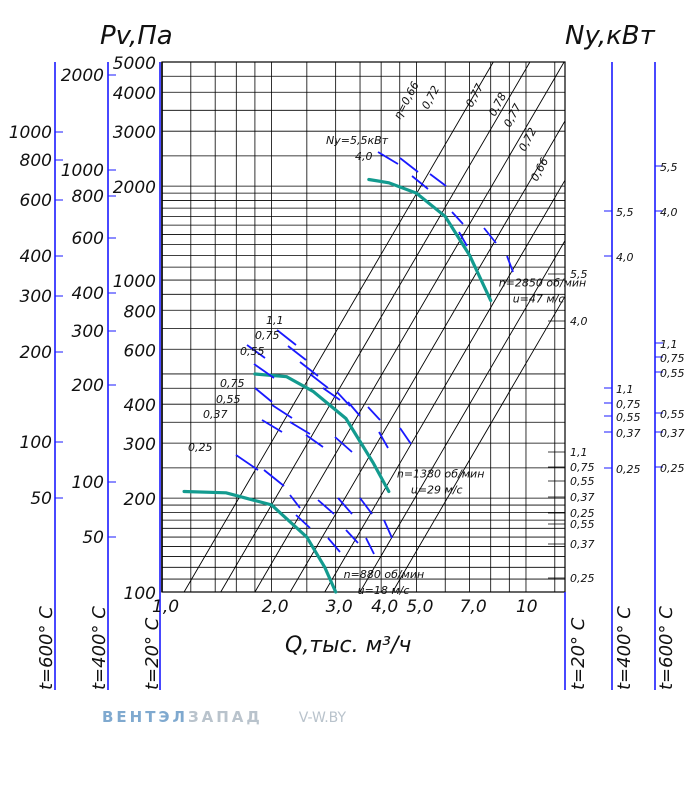 Image resolution: width=696 pixels, height=789 pixels. I want to click on power-t600-label: 0,25, so click(672, 468).